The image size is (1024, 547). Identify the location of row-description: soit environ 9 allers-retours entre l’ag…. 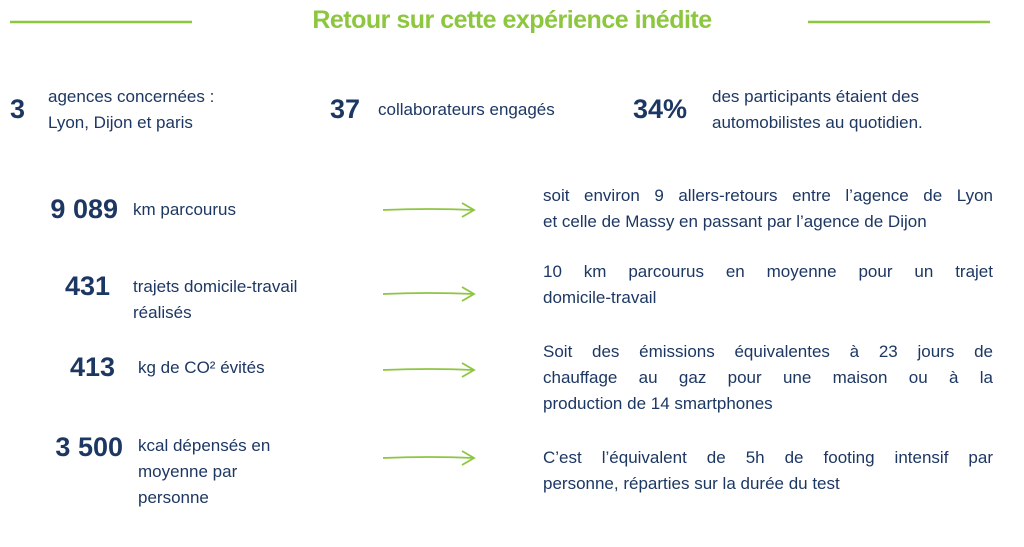
(768, 209).